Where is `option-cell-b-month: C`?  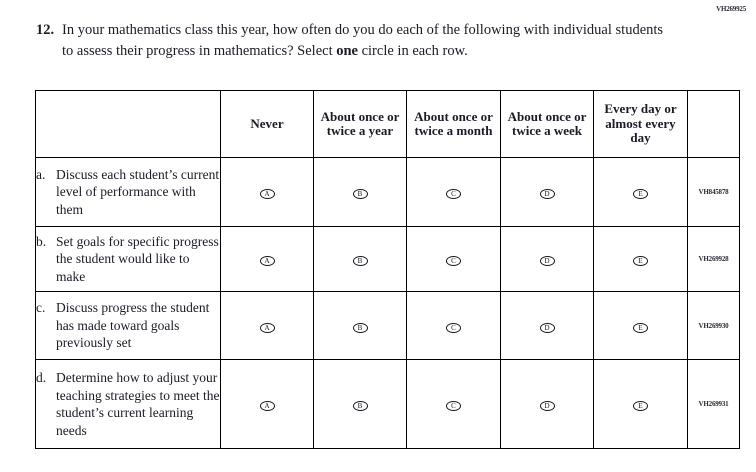 option-cell-b-month: C is located at coordinates (453, 259).